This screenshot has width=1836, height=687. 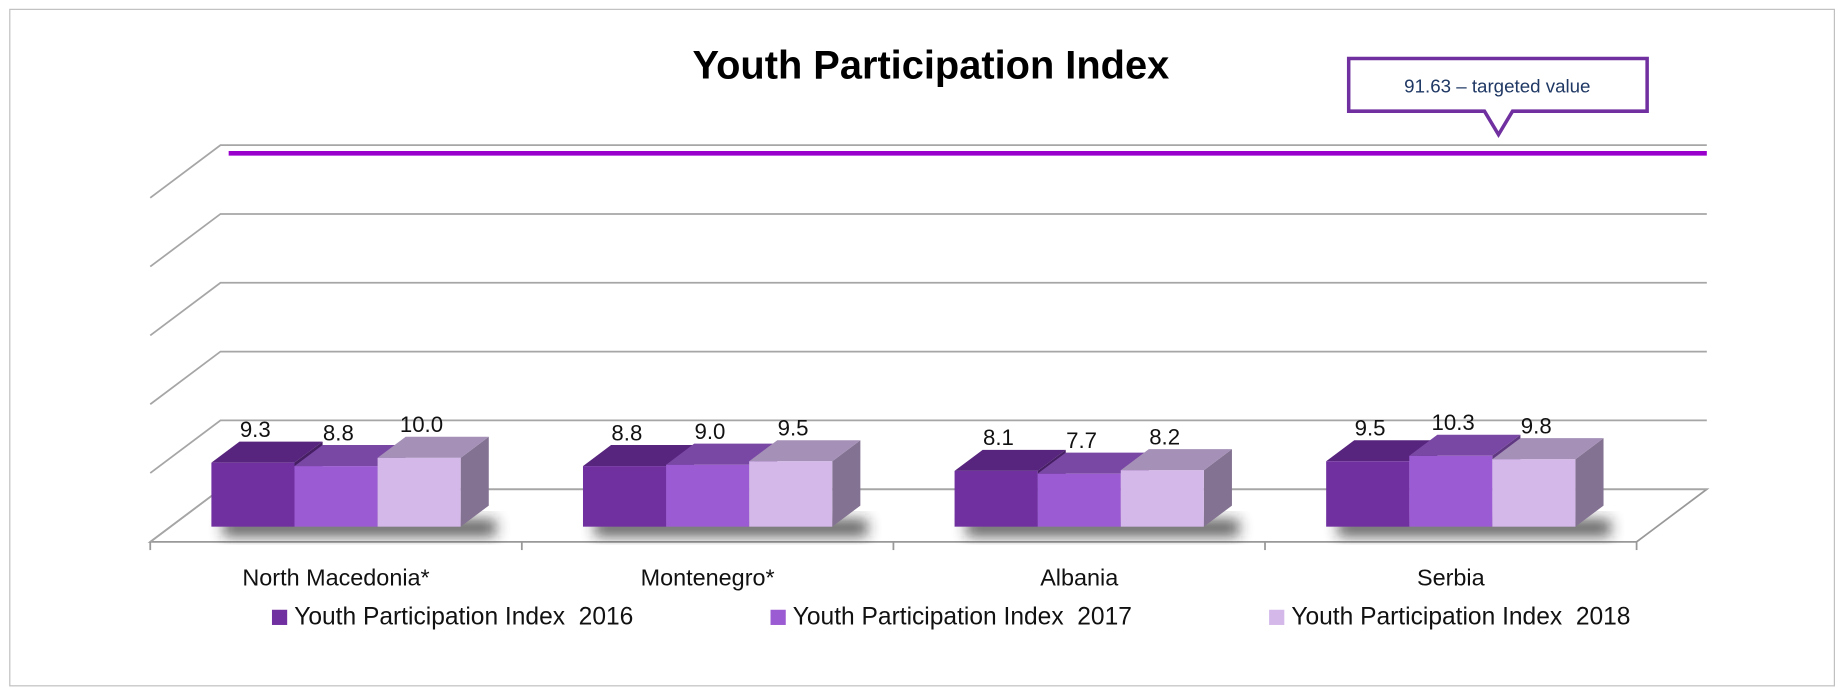 What do you see at coordinates (1460, 616) in the screenshot?
I see `legend-label: Youth Participation Index 2018` at bounding box center [1460, 616].